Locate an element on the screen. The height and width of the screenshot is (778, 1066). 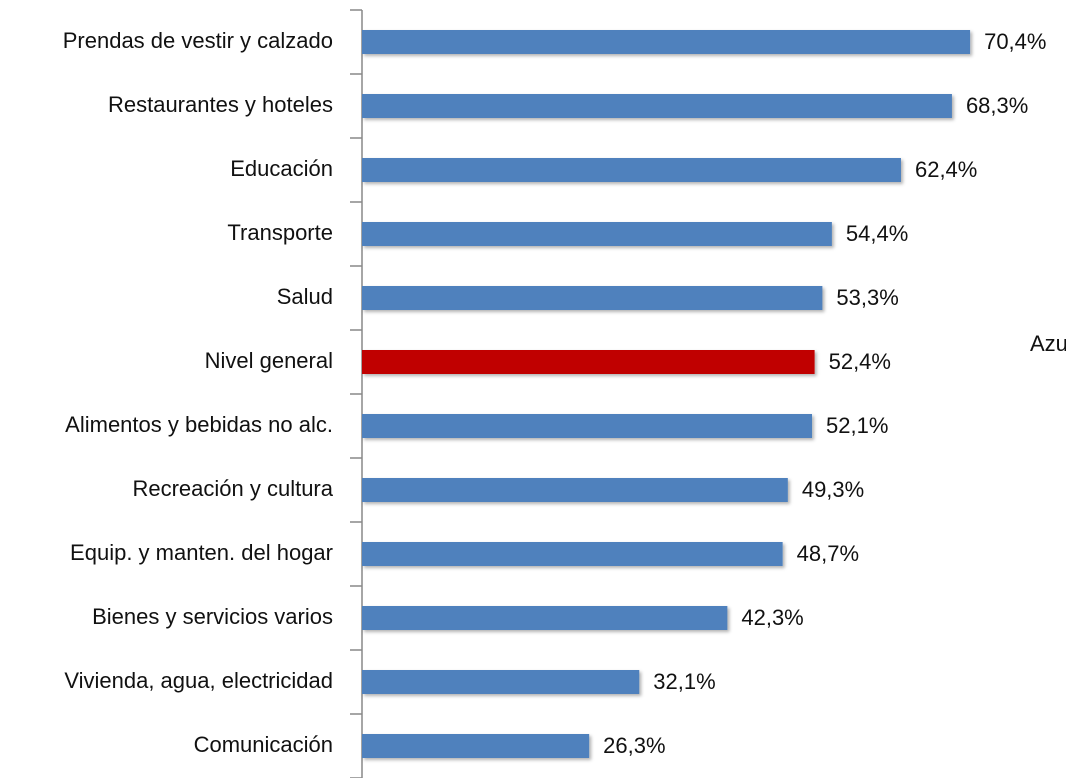
value-label: 52,1% is located at coordinates (857, 425).